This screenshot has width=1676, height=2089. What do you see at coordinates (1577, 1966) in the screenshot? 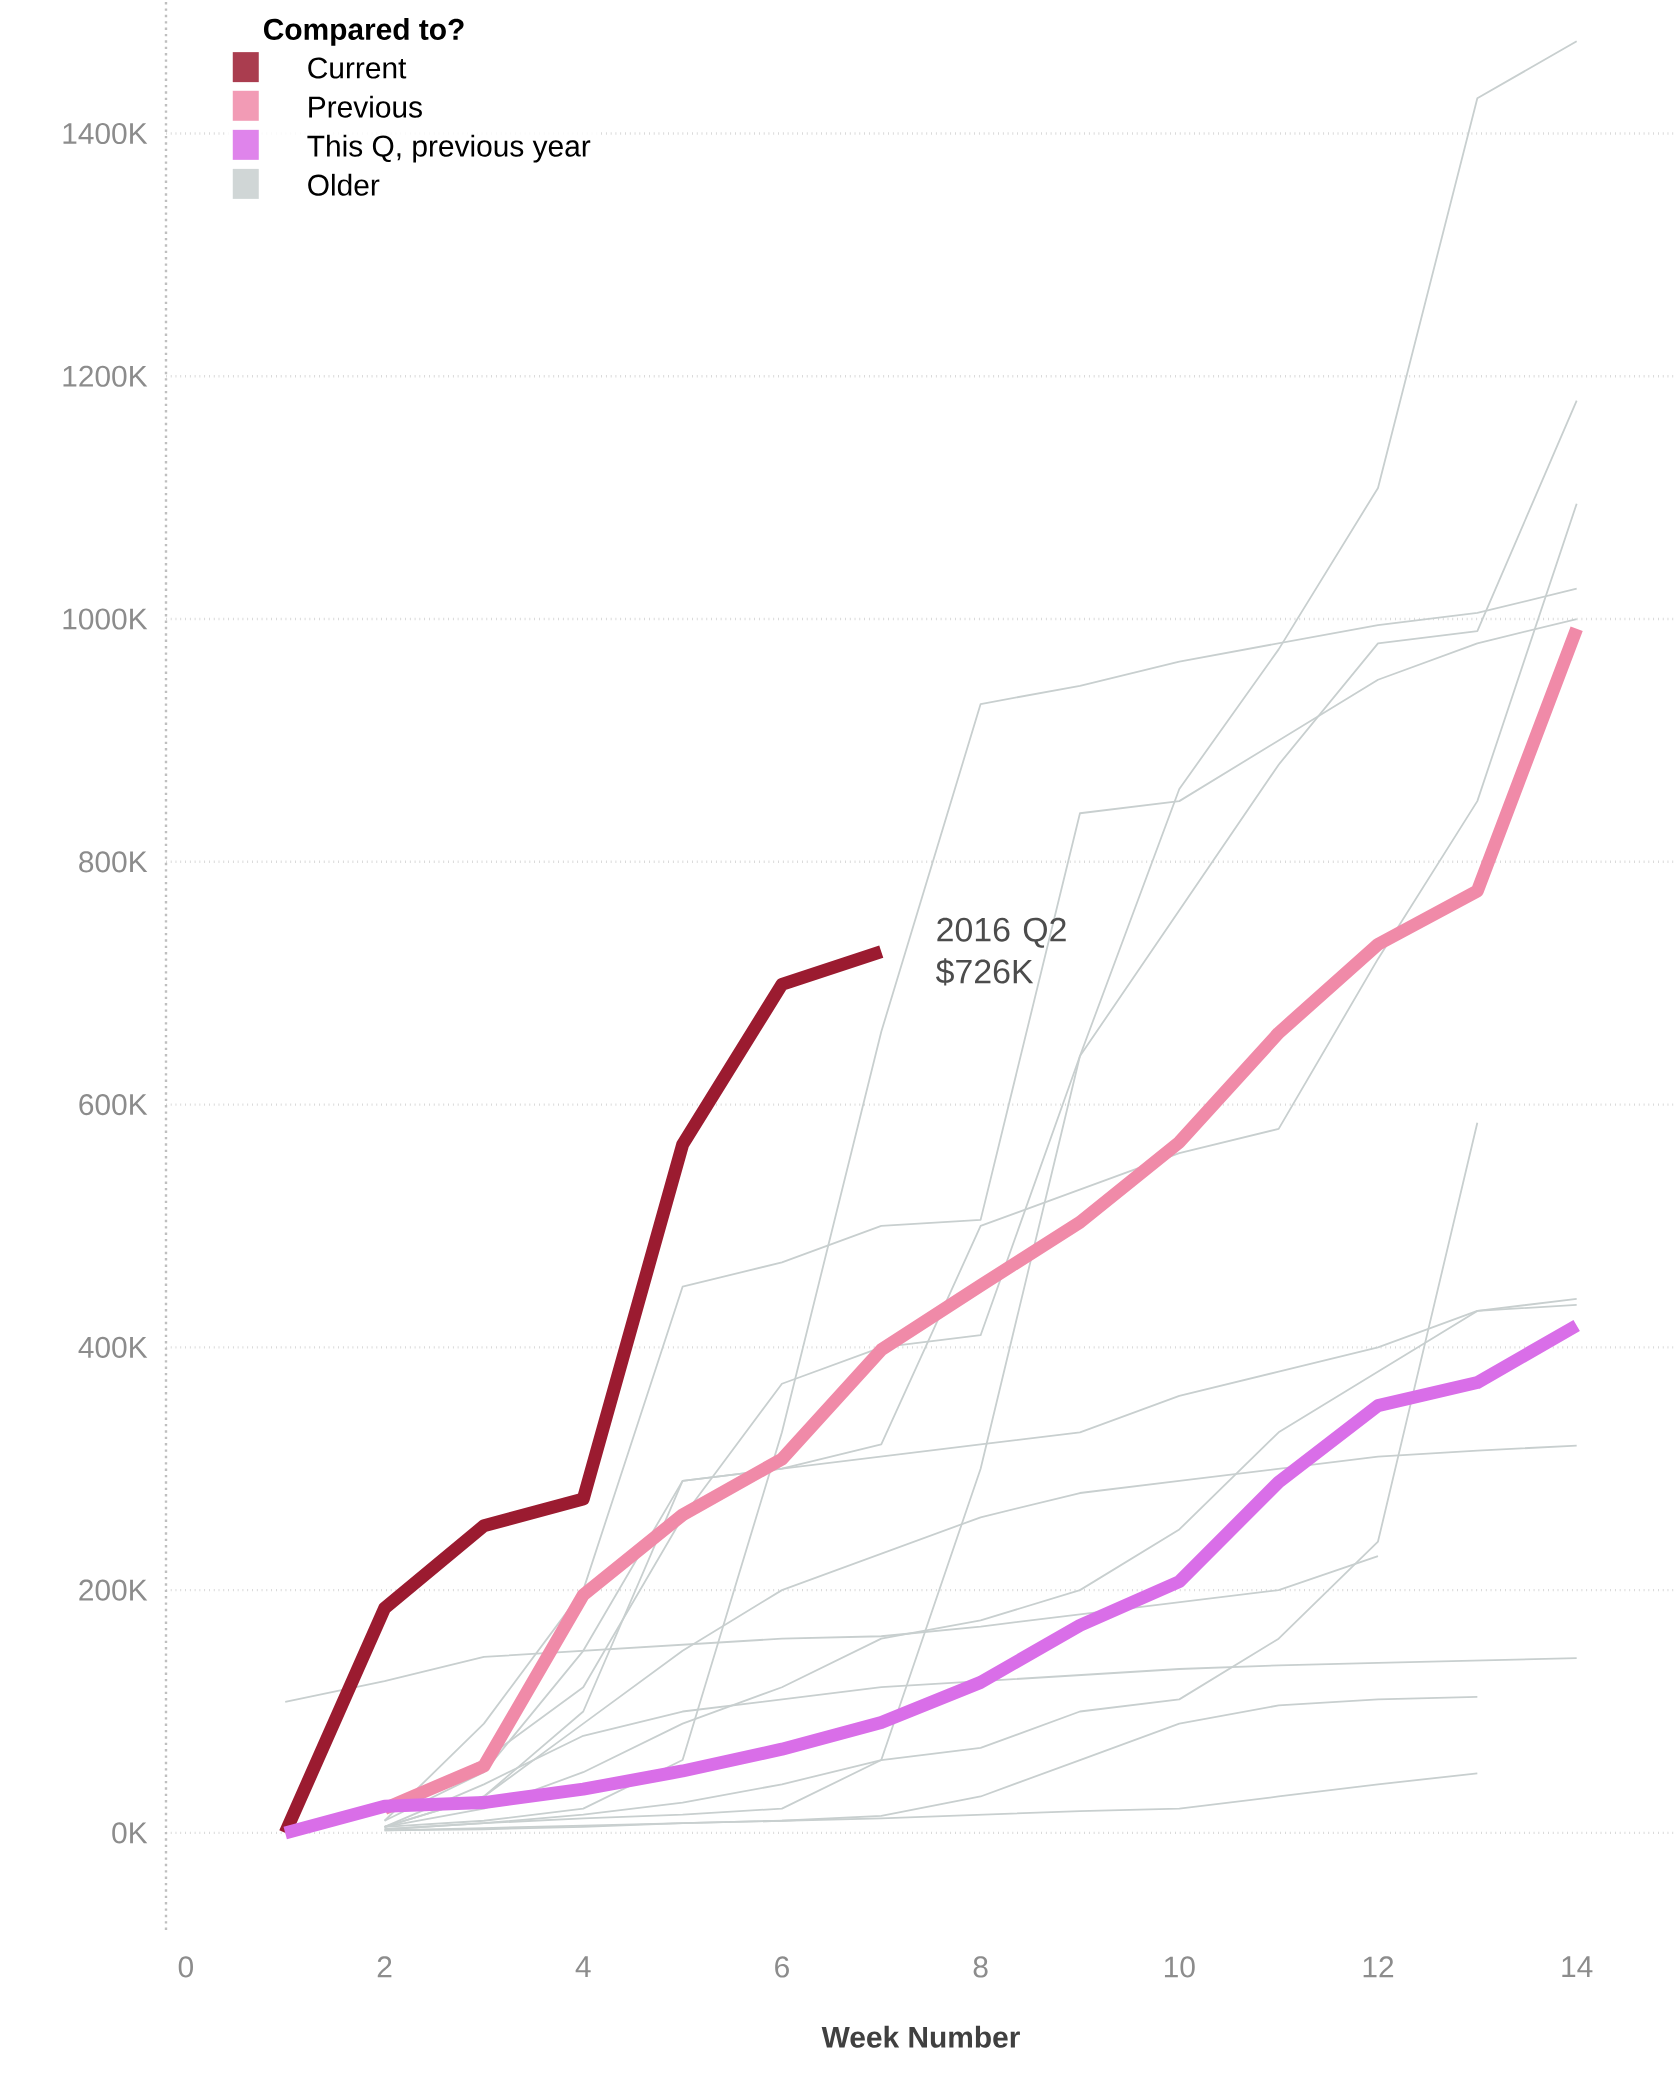
I see `x-tick-label: 14` at bounding box center [1577, 1966].